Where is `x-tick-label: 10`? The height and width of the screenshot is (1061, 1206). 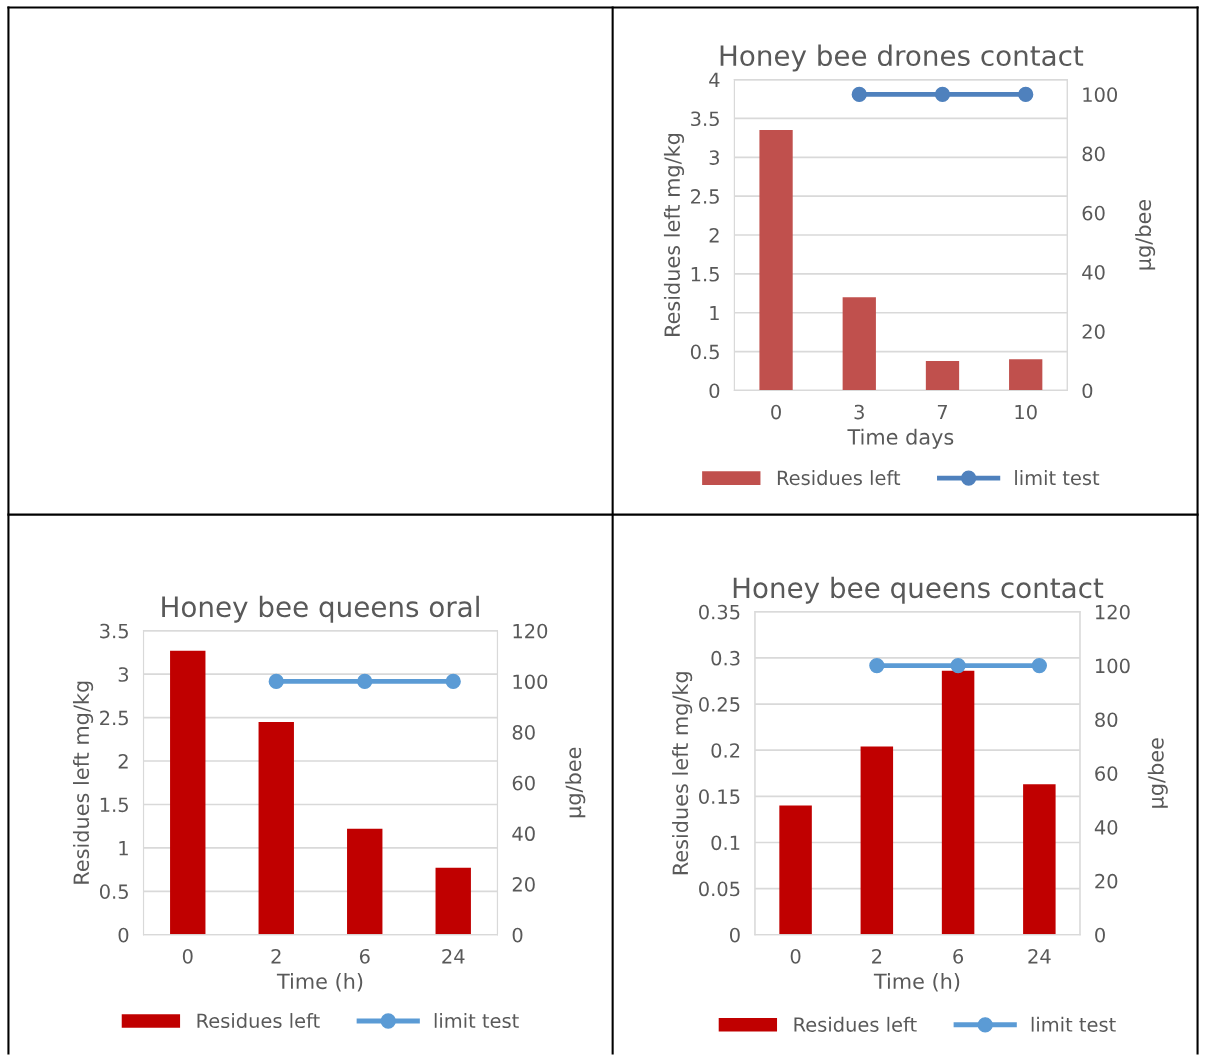
x-tick-label: 10 is located at coordinates (1026, 412).